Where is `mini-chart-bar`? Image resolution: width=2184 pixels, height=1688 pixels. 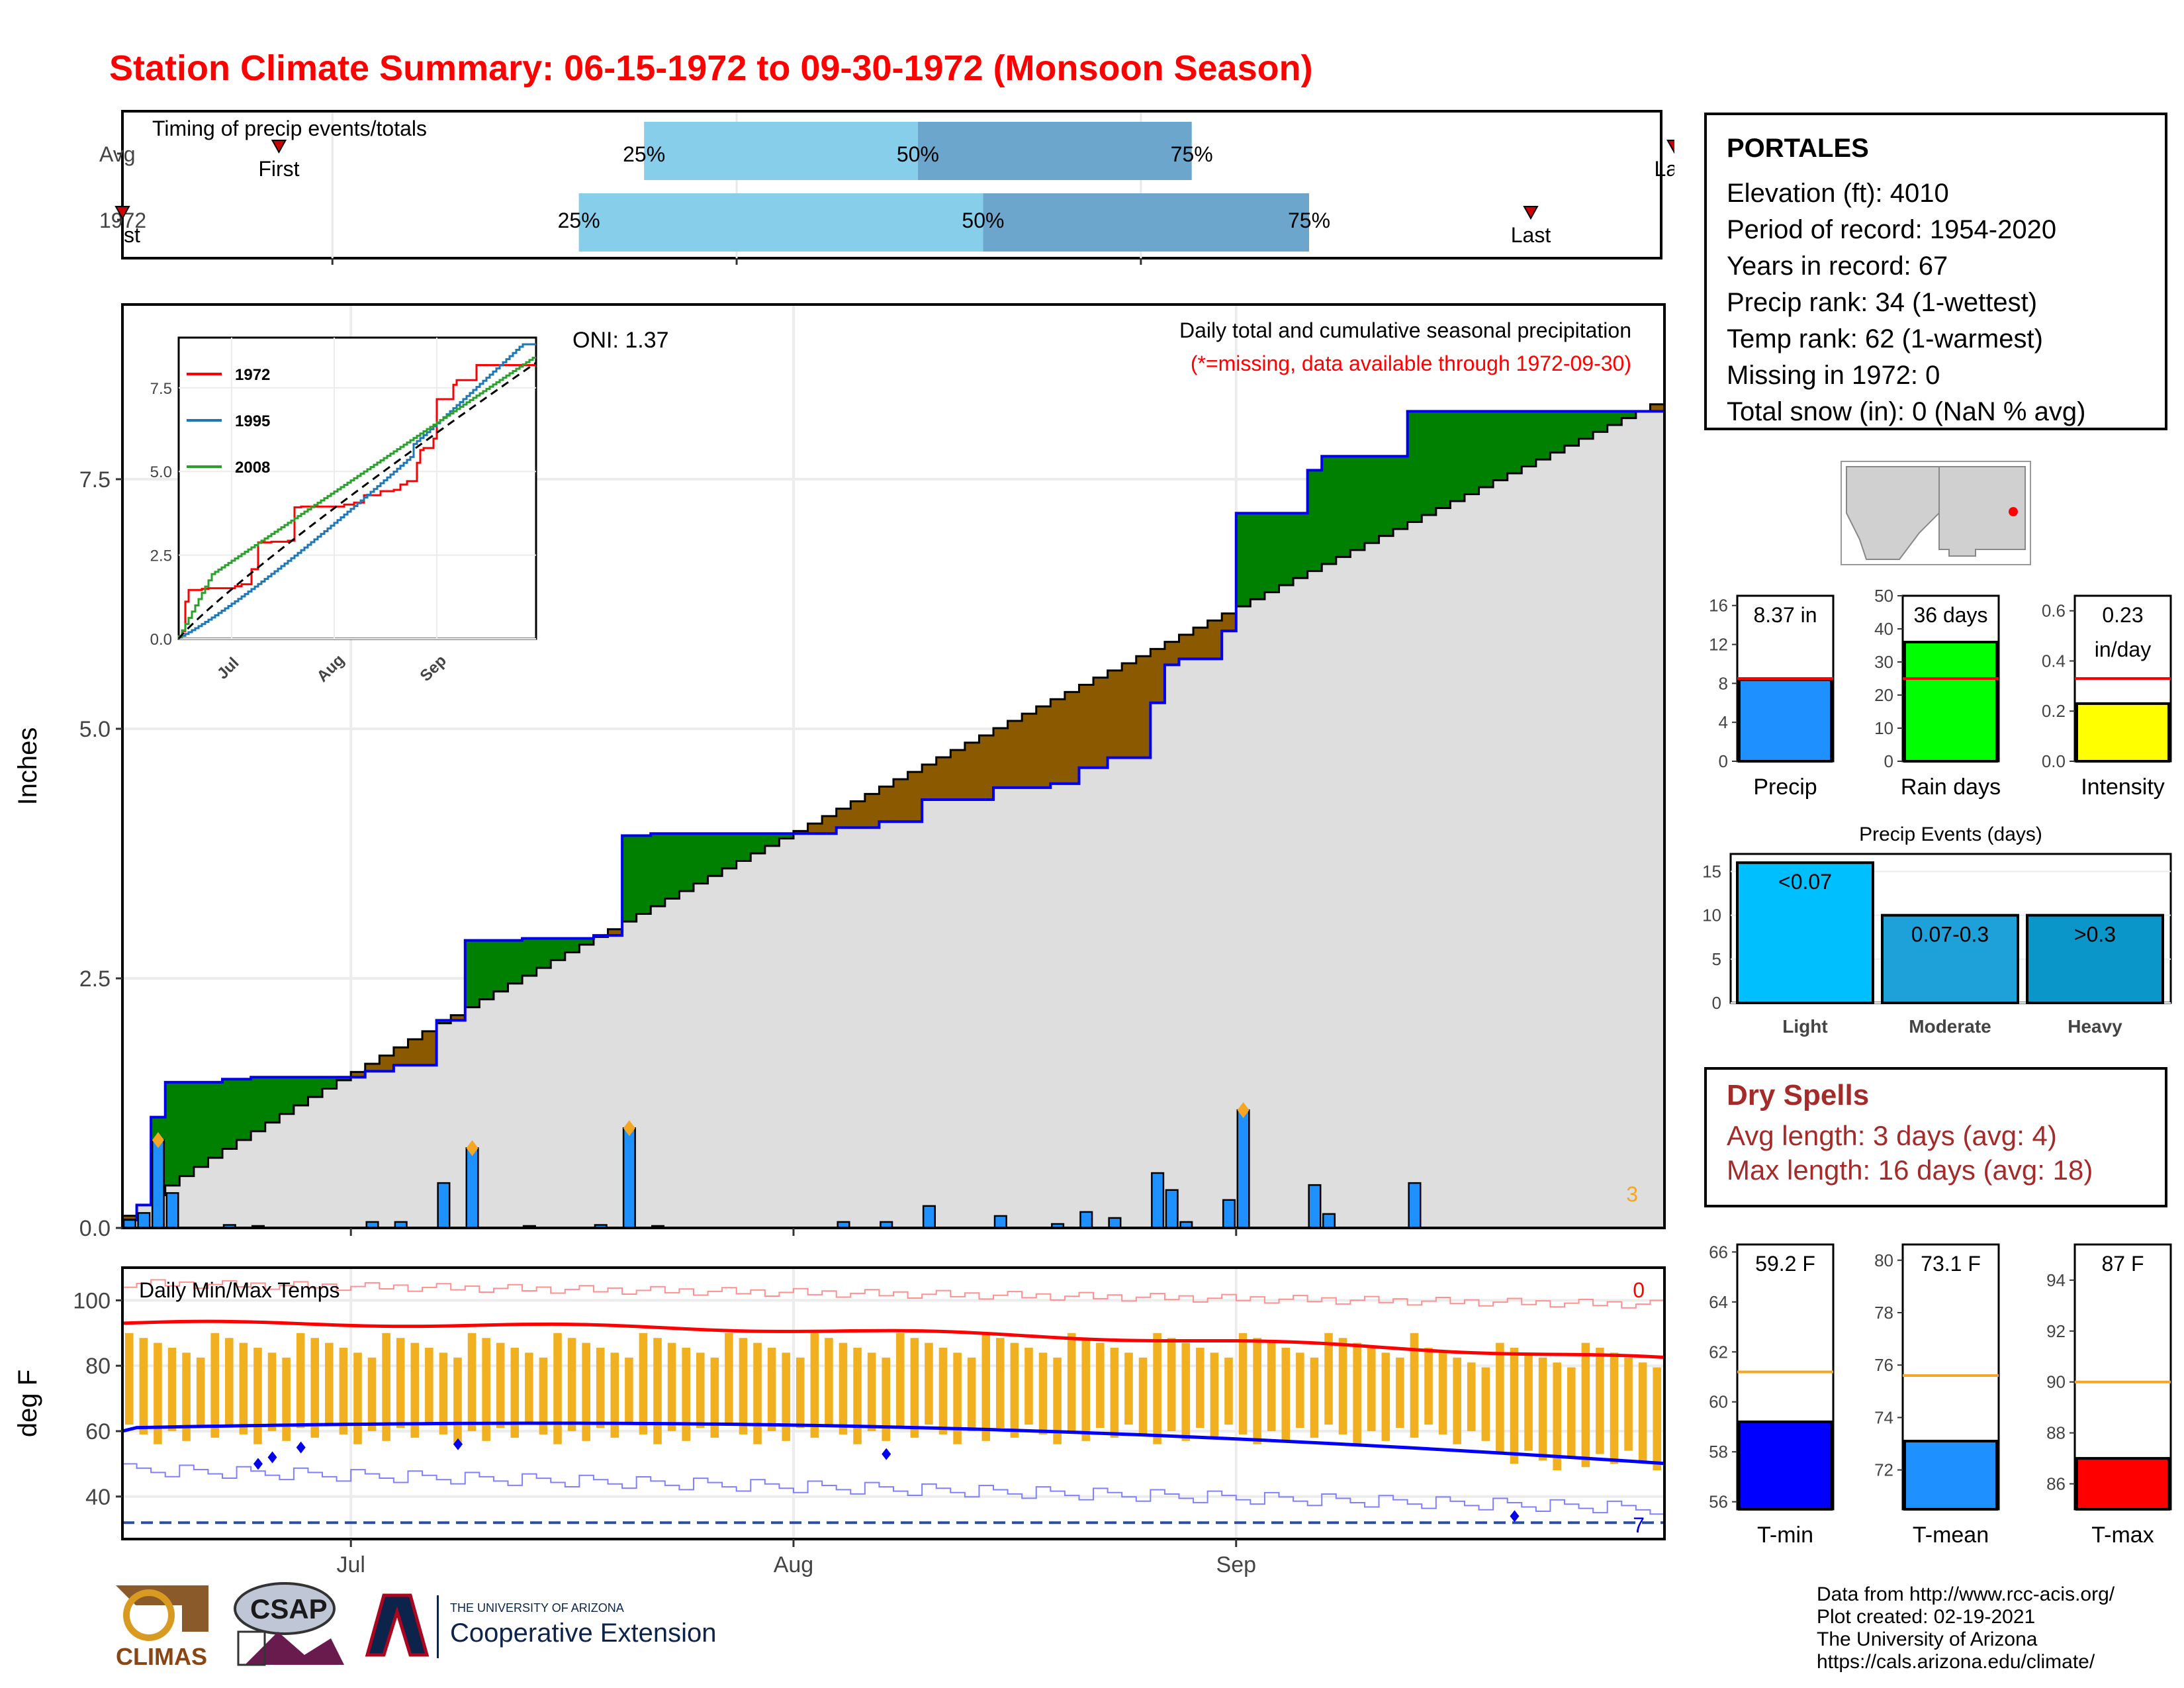
mini-chart-bar is located at coordinates (2122, 1484).